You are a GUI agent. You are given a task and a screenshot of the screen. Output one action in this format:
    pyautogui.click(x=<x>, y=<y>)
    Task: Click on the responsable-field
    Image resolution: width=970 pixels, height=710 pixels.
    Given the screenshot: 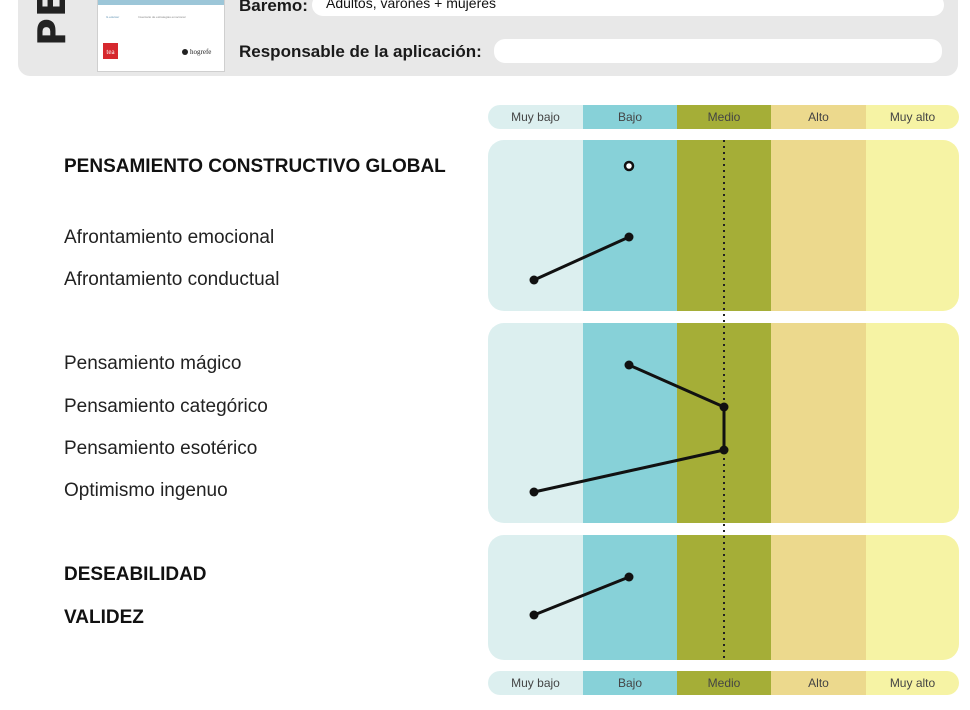 What is the action you would take?
    pyautogui.click(x=718, y=51)
    